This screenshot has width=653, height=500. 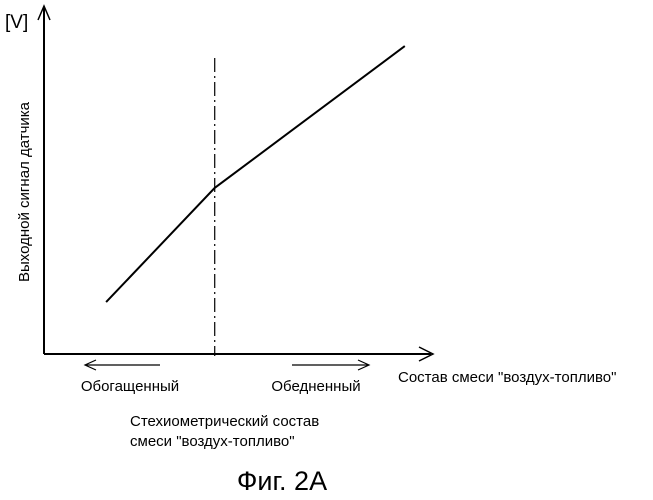 What do you see at coordinates (130, 386) in the screenshot?
I see `rich-label: Обогащенный` at bounding box center [130, 386].